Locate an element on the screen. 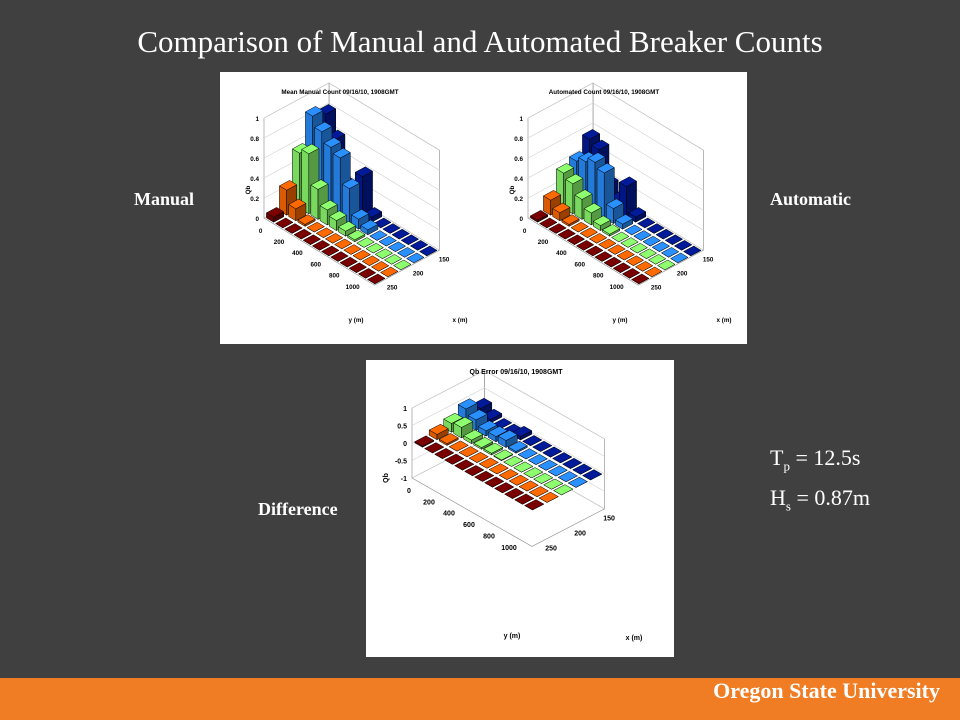  difference-label: Difference is located at coordinates (298, 509).